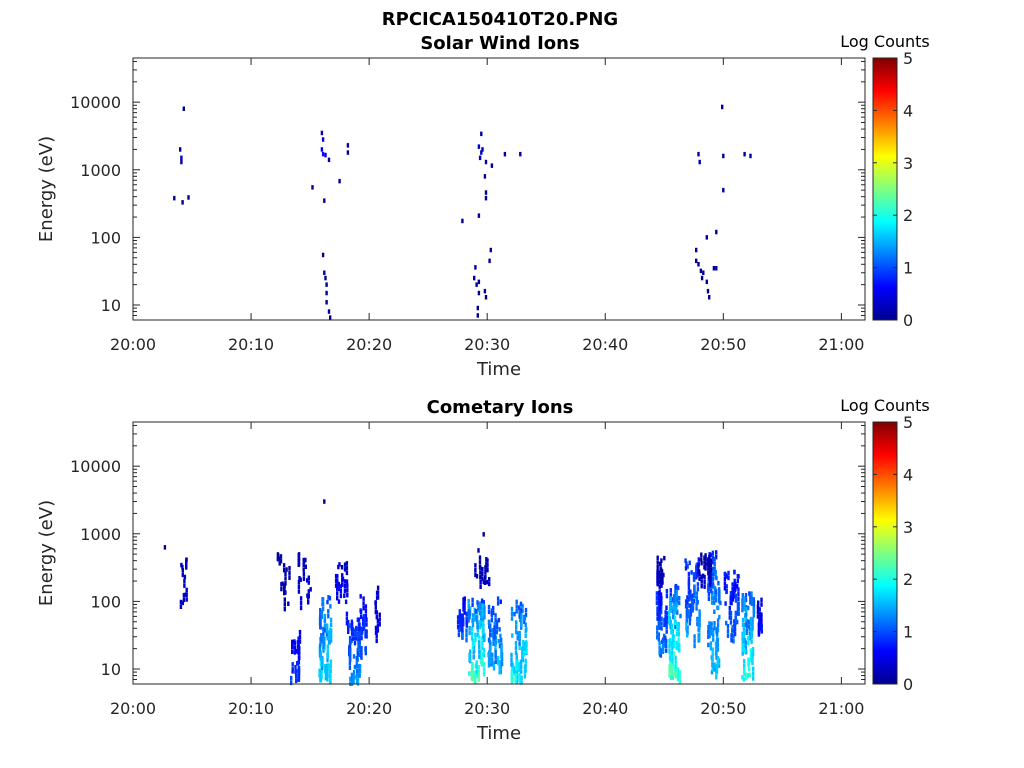  I want to click on x-tick-label: 20:40, so click(605, 344).